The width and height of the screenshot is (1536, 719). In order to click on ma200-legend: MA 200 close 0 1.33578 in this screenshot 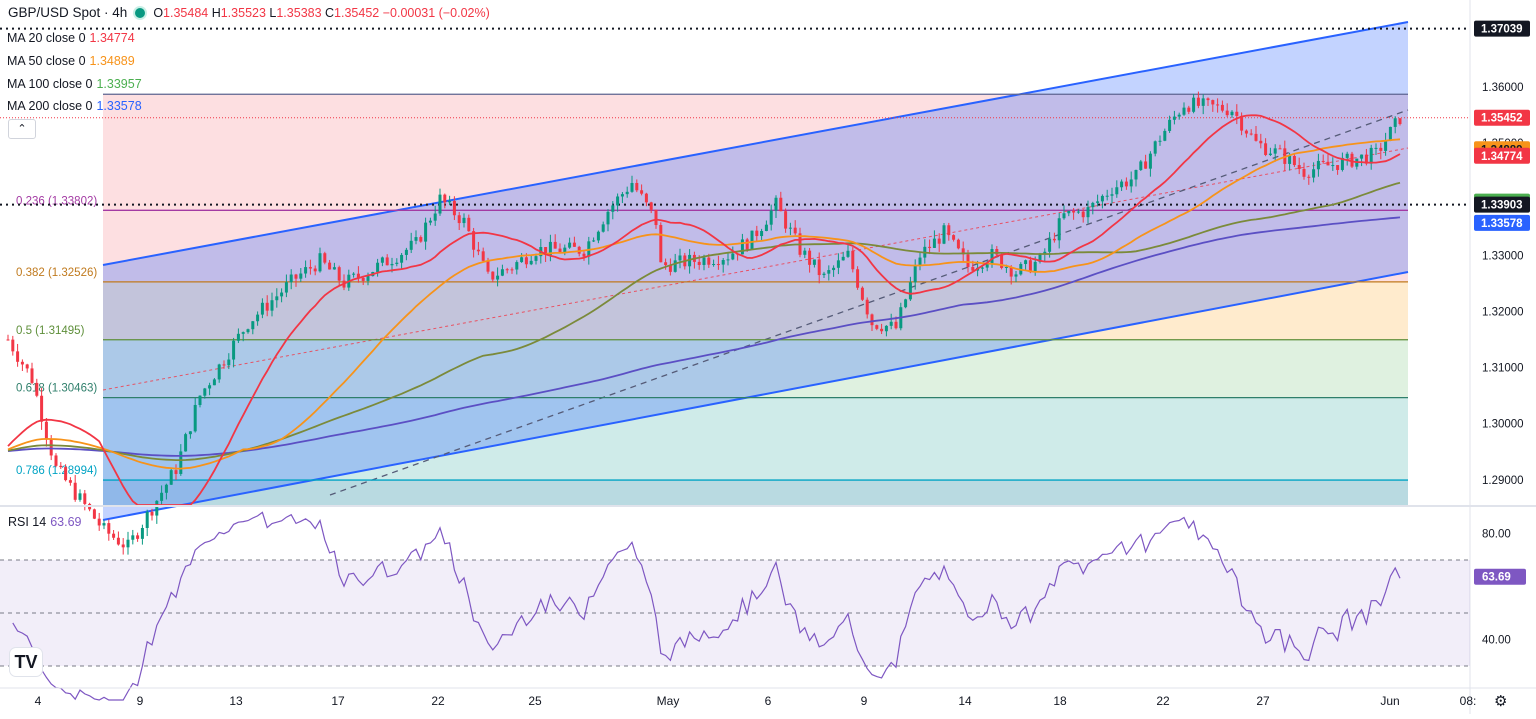, I will do `click(74, 106)`.